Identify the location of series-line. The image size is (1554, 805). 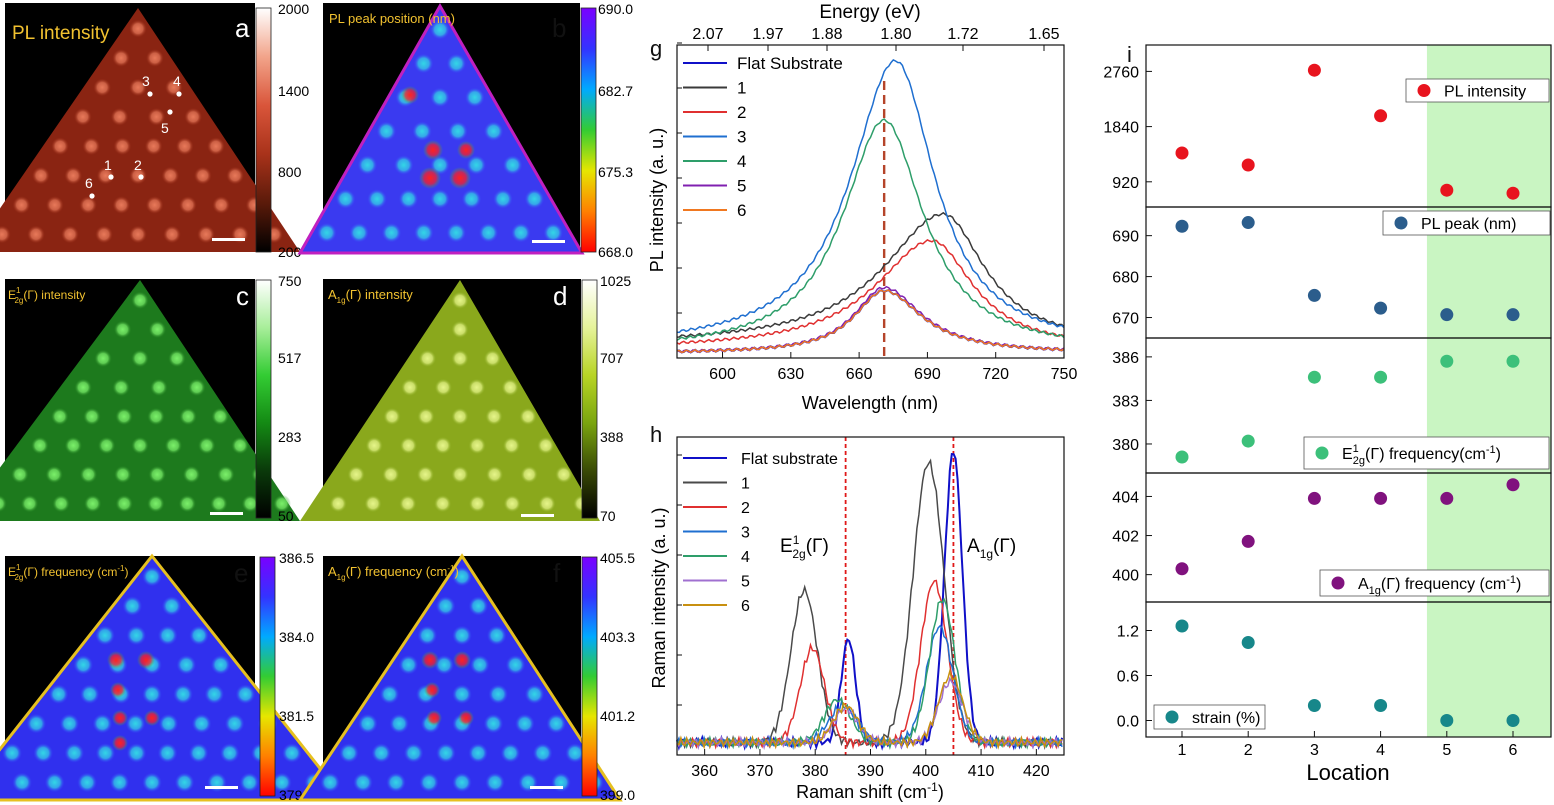
(869, 687).